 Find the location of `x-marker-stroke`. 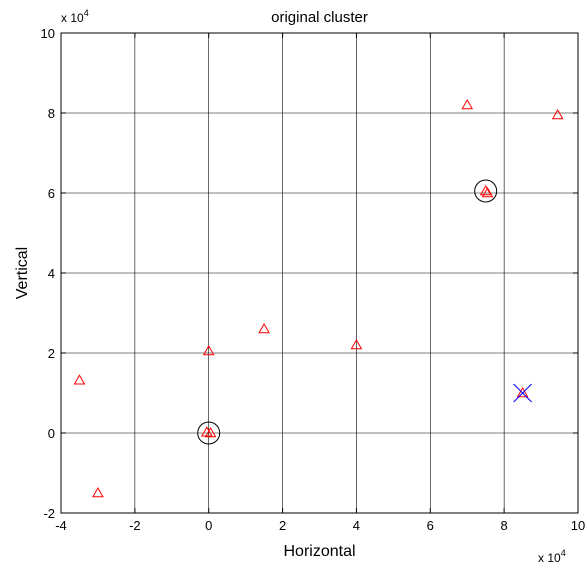

x-marker-stroke is located at coordinates (522, 393).